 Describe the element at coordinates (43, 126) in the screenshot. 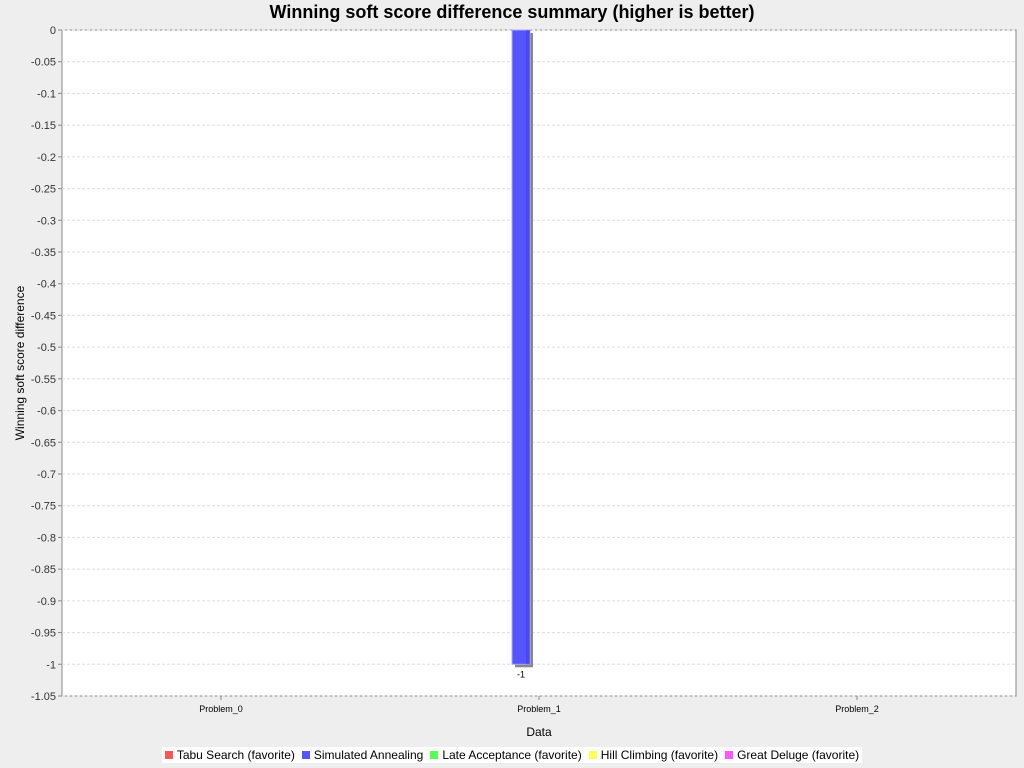

I see `y-tick-label: -0.15` at that location.